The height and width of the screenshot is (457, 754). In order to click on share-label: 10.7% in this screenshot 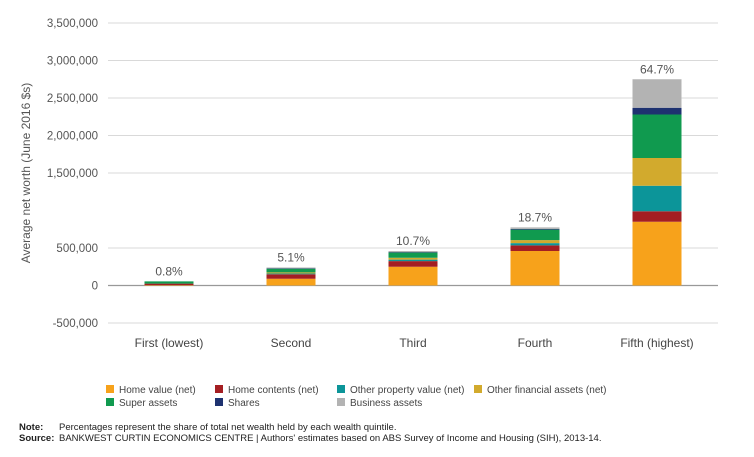, I will do `click(413, 241)`.